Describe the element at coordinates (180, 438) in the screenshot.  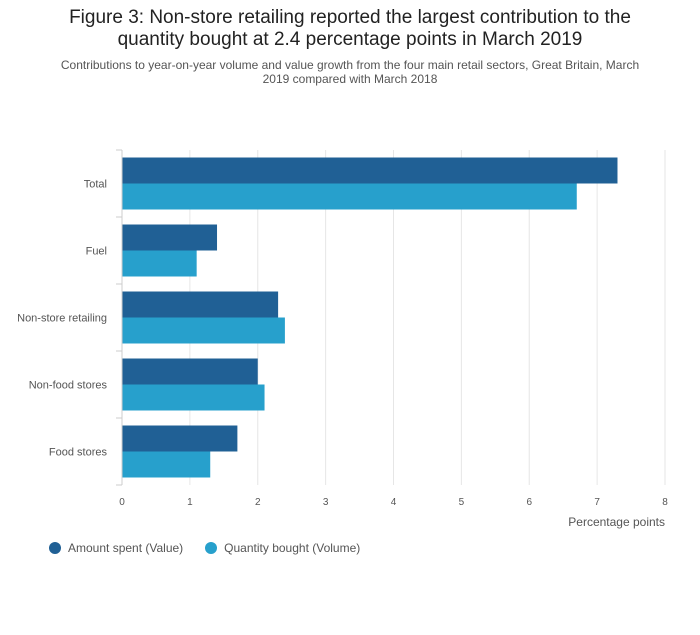
I see `bar-value-food-stores` at that location.